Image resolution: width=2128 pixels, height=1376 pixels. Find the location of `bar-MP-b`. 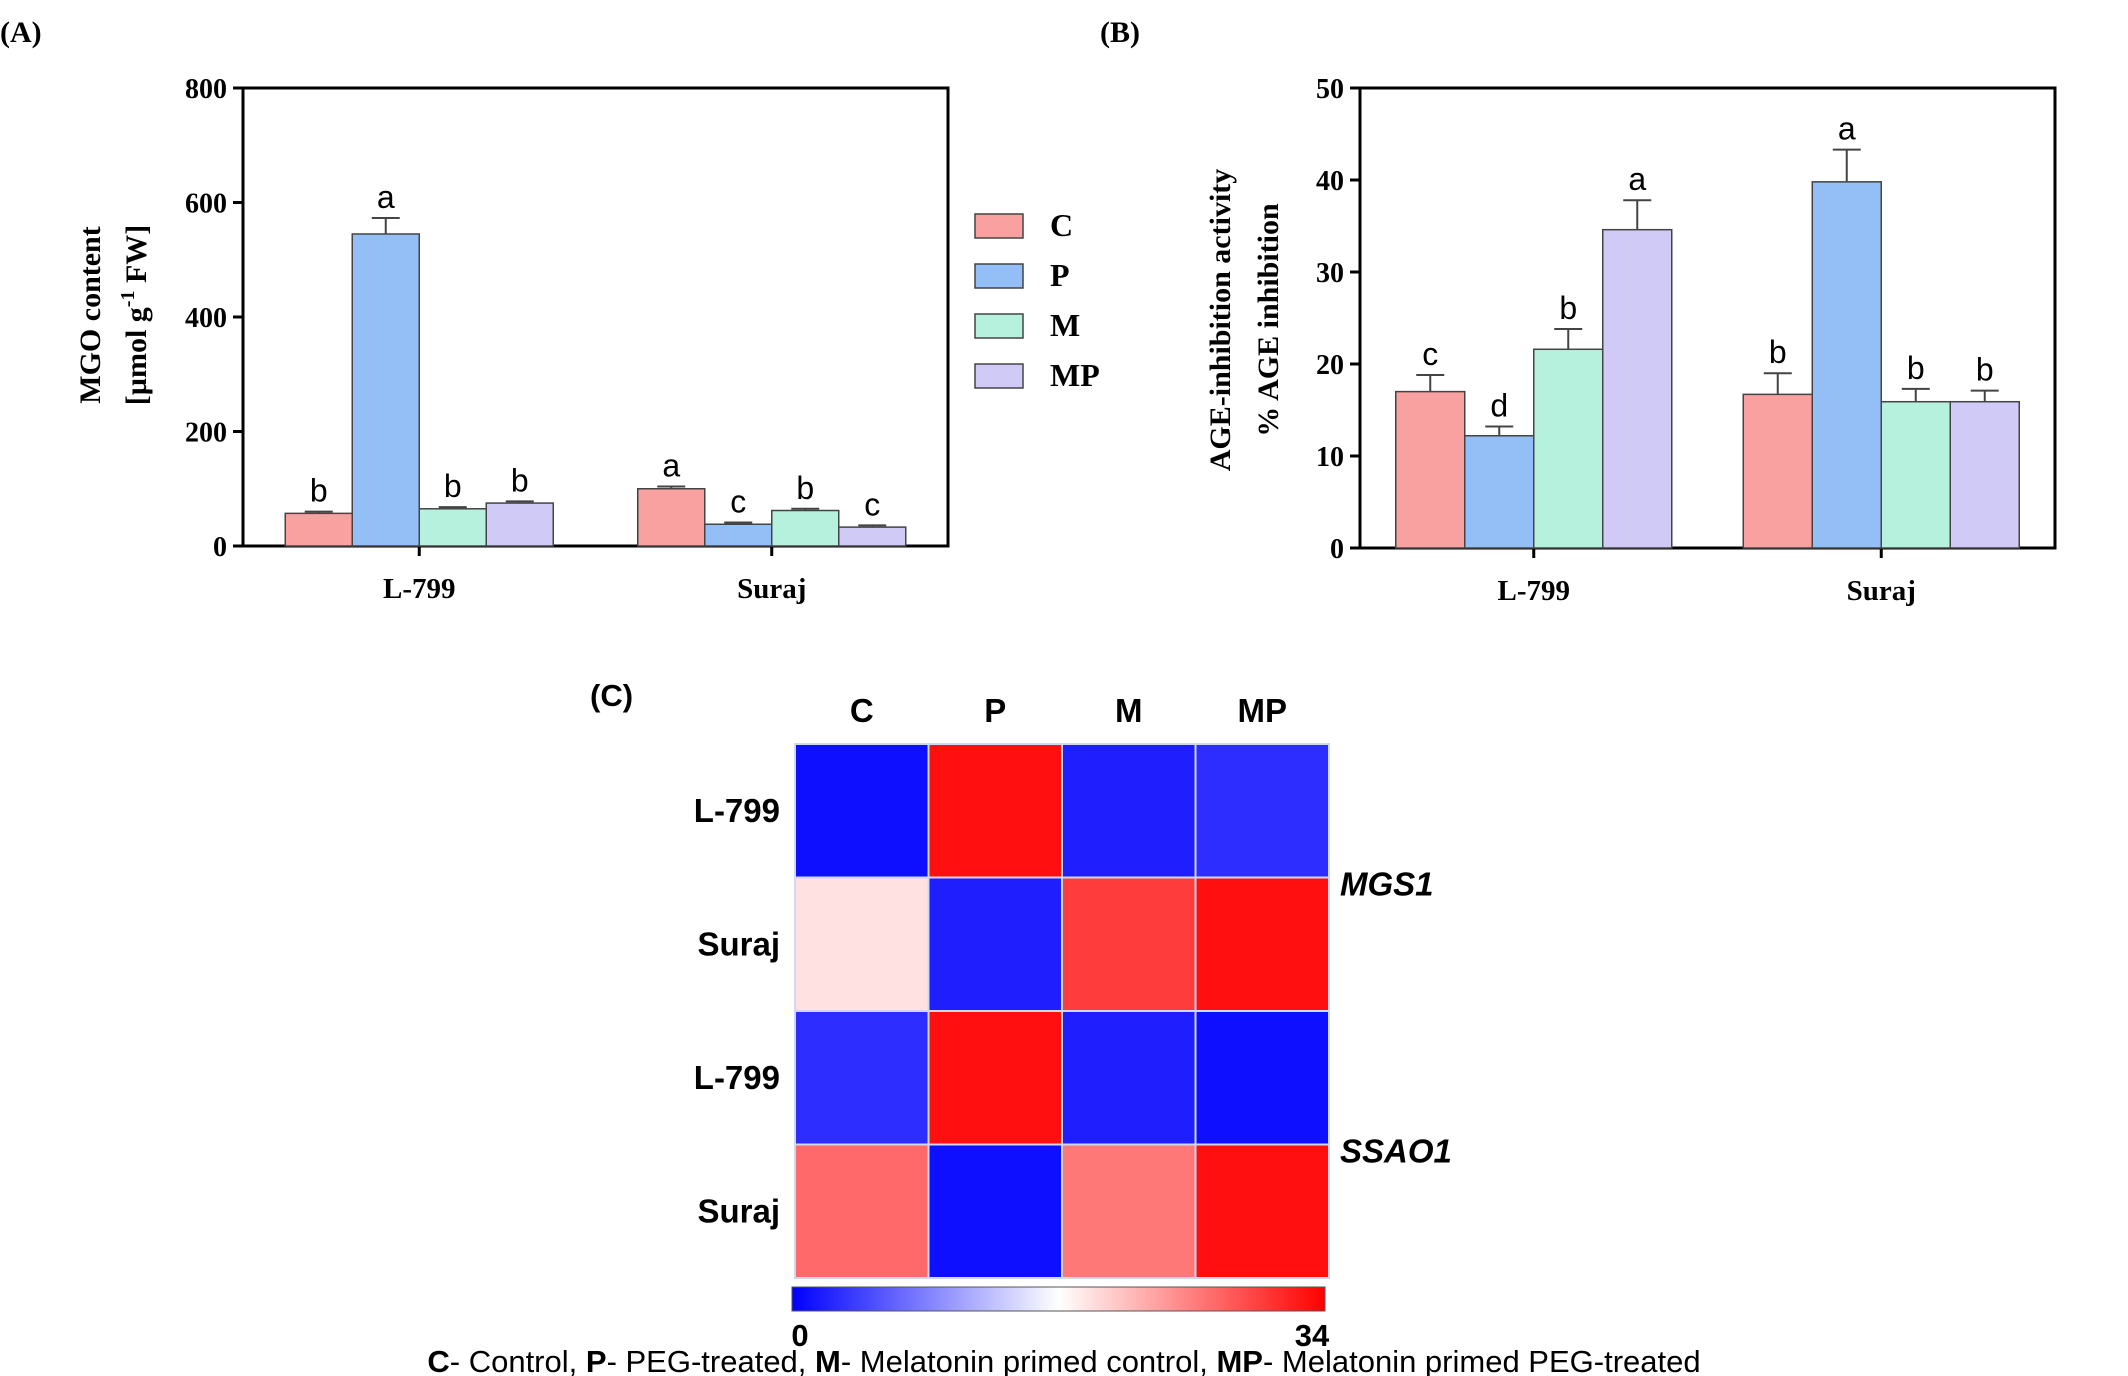

bar-MP-b is located at coordinates (1637, 388).